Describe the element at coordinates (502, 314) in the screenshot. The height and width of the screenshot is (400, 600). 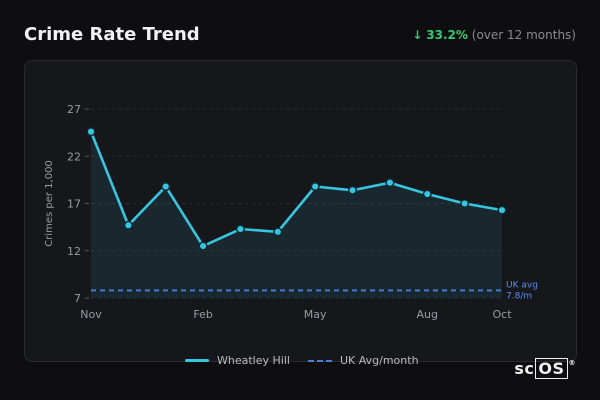
I see `x-tick-label: Oct` at that location.